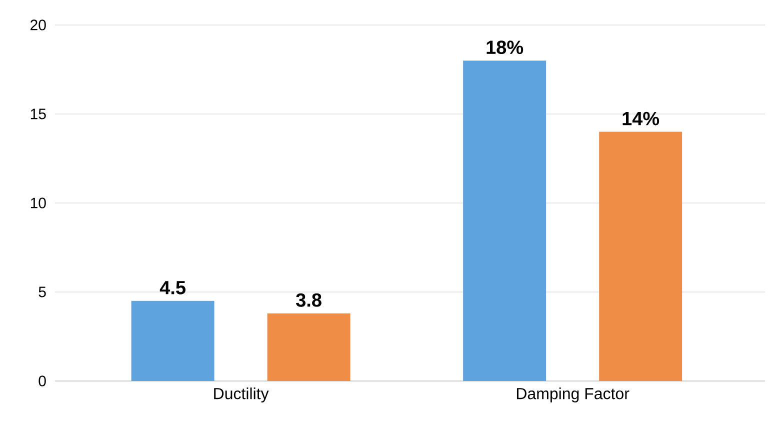 The image size is (776, 430). What do you see at coordinates (38, 114) in the screenshot?
I see `y-tick-label: 15` at bounding box center [38, 114].